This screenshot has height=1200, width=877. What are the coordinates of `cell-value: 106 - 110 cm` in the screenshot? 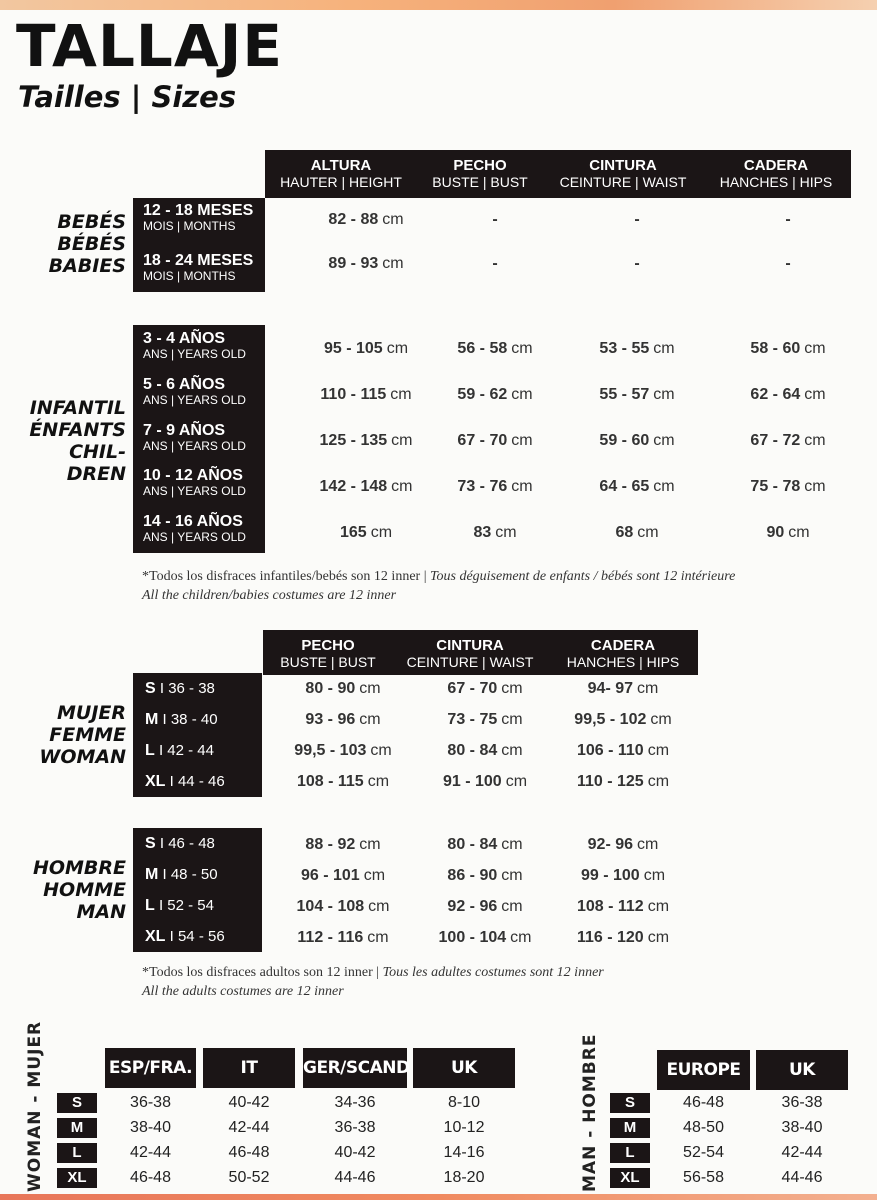 It's located at (623, 751).